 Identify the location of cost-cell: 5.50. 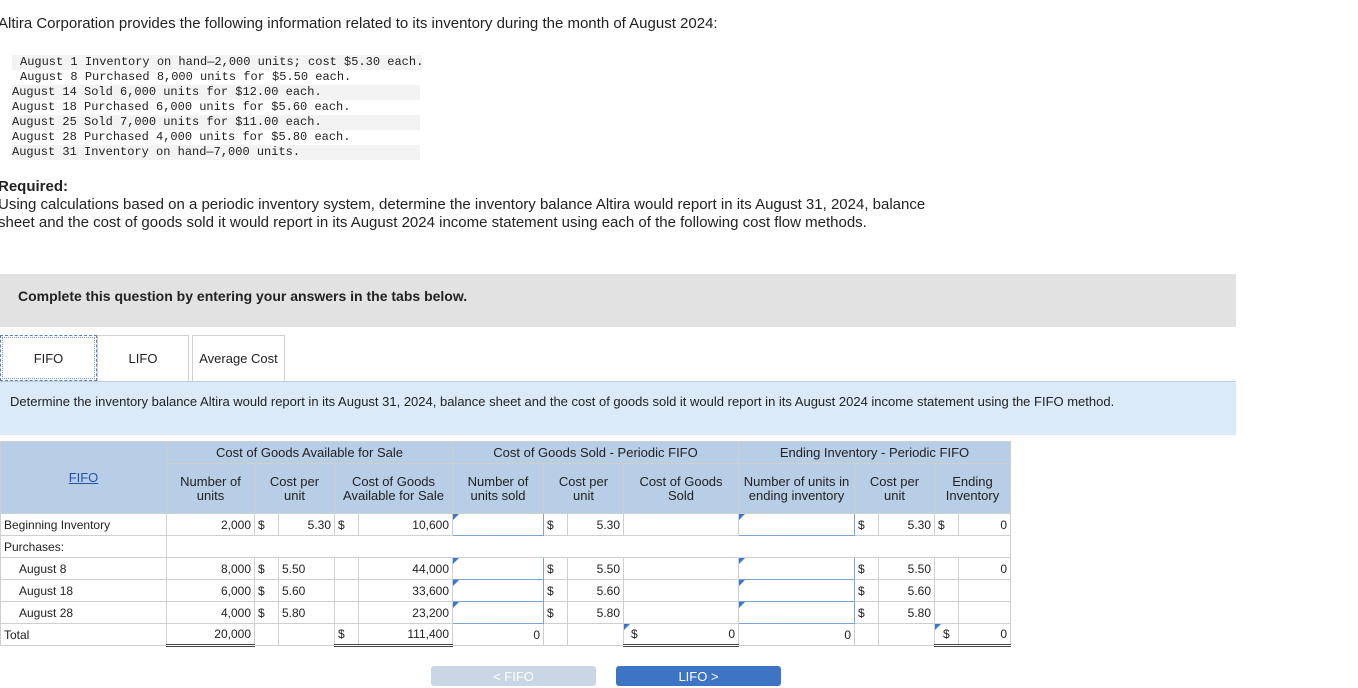
(306, 568).